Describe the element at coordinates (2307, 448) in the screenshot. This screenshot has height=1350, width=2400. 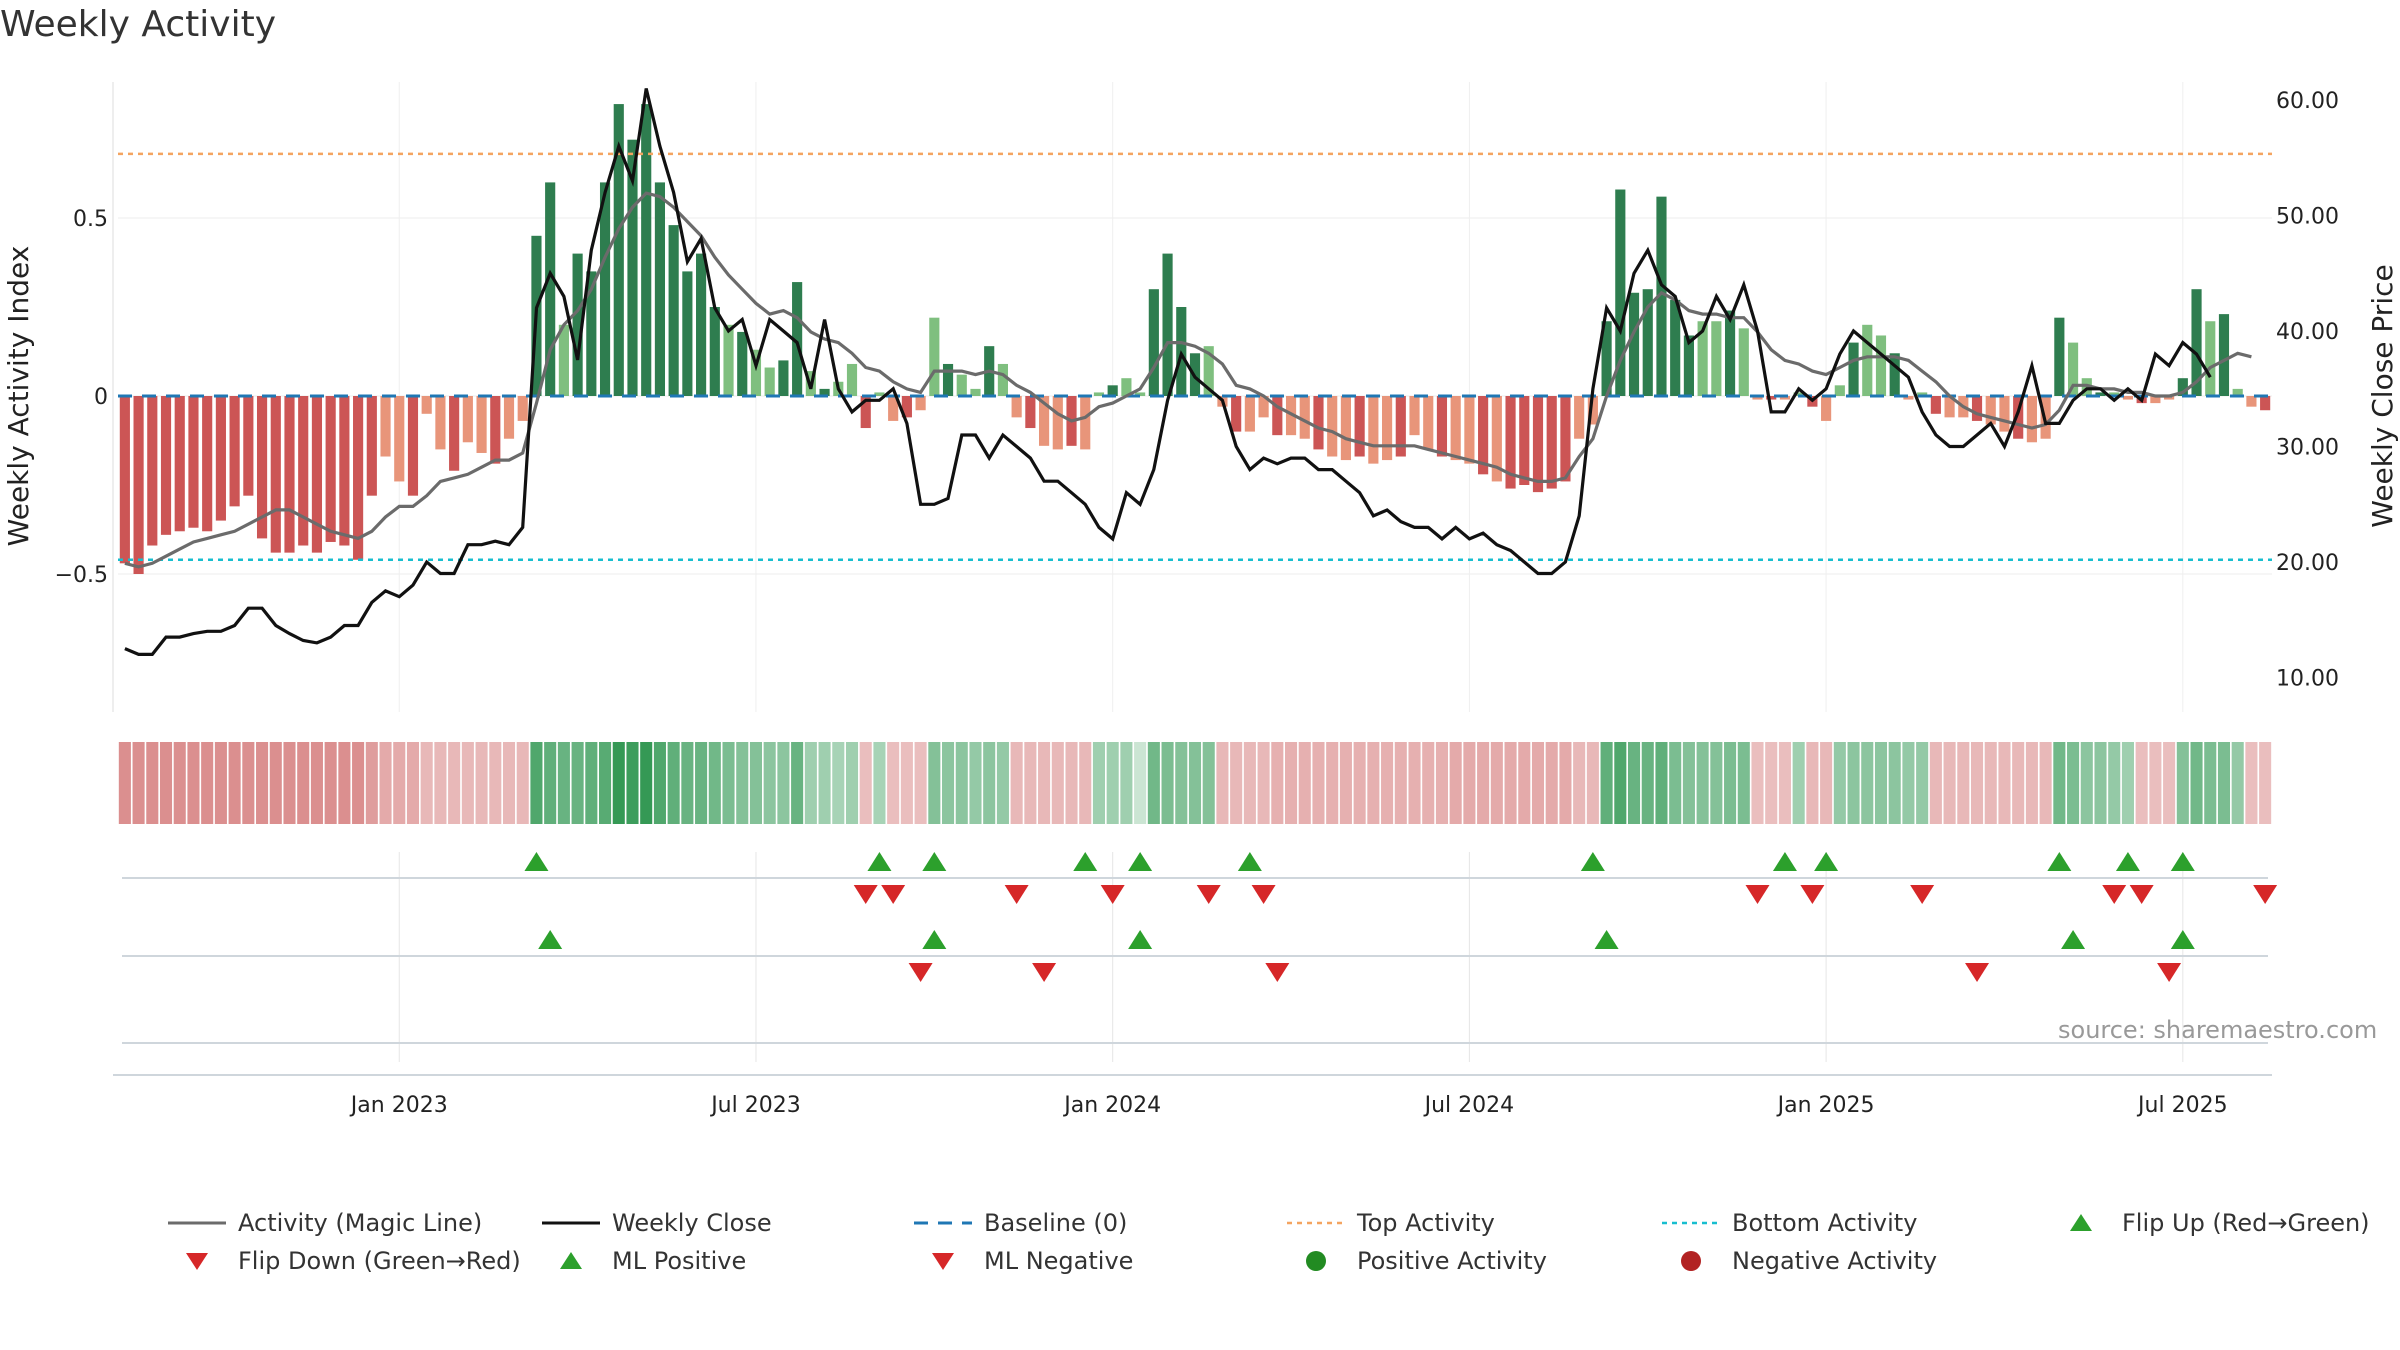
I see `right-y-tick: 30.00` at that location.